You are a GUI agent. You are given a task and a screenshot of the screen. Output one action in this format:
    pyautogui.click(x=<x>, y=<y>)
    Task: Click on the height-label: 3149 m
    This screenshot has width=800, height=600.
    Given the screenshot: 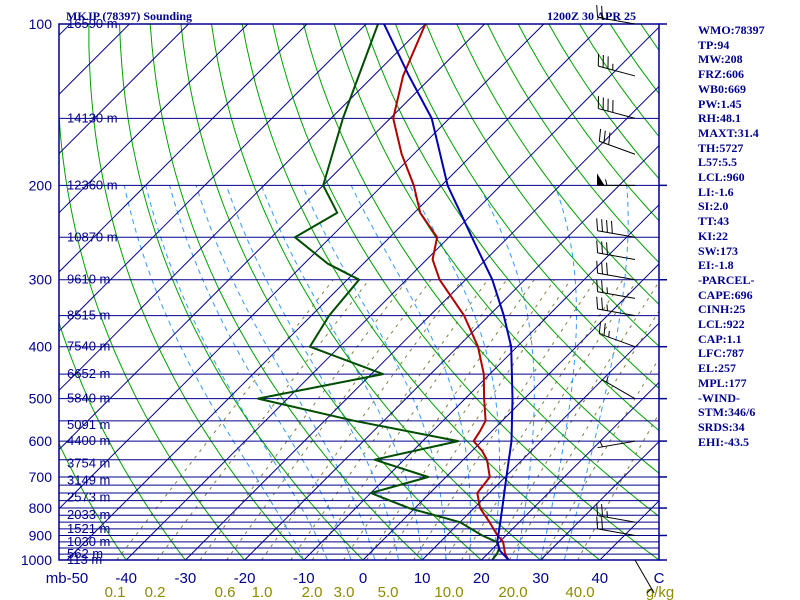 What is the action you would take?
    pyautogui.click(x=88, y=479)
    